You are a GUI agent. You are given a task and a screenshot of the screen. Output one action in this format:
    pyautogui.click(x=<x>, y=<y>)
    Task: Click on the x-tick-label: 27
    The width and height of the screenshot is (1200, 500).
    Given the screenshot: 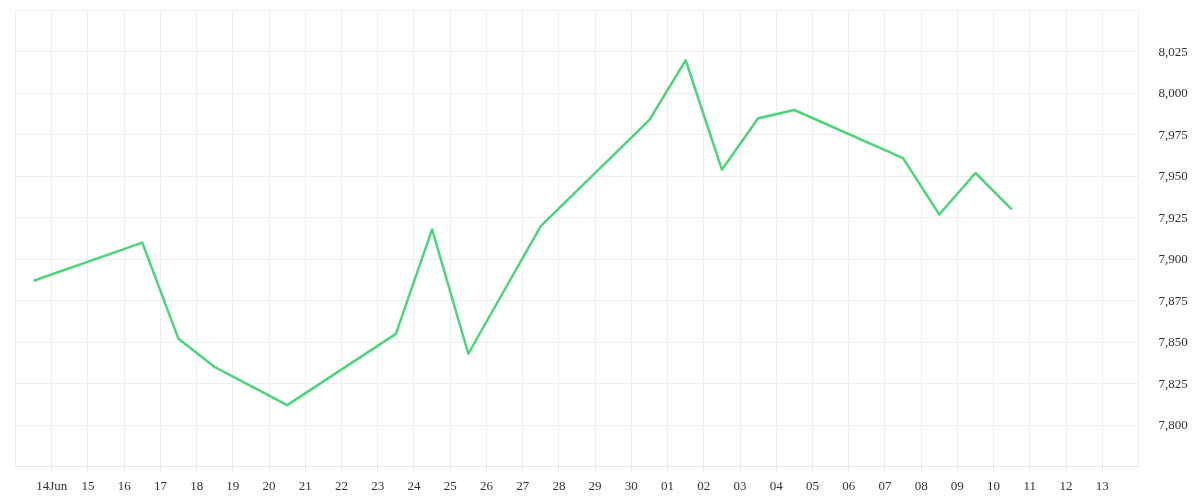 What is the action you would take?
    pyautogui.click(x=523, y=485)
    